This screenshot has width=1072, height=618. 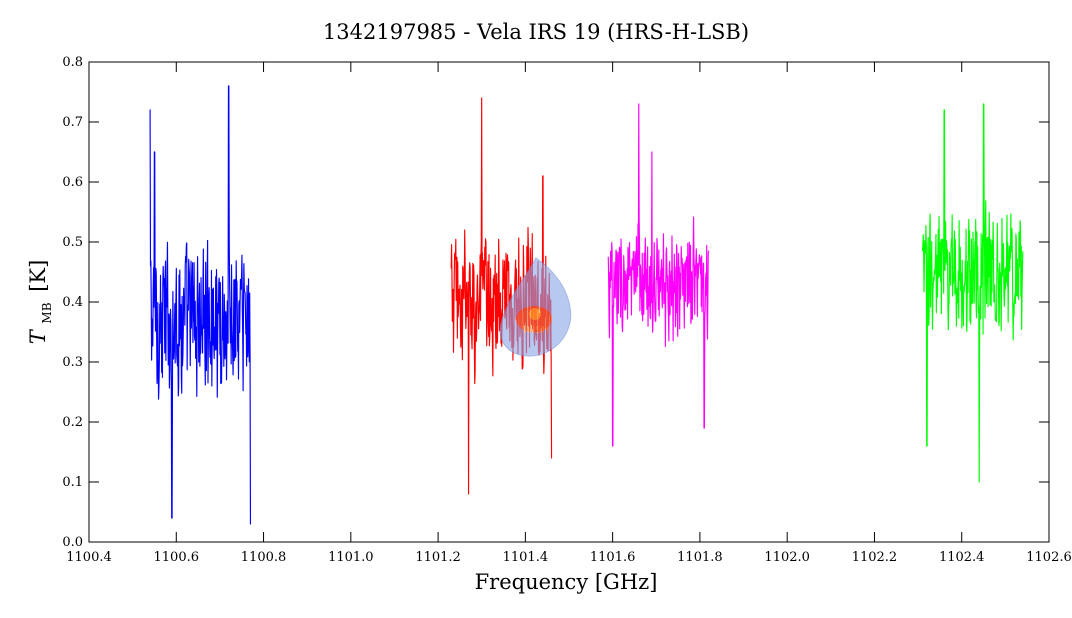 What do you see at coordinates (351, 557) in the screenshot?
I see `x-tick-label-3: 1101.0` at bounding box center [351, 557].